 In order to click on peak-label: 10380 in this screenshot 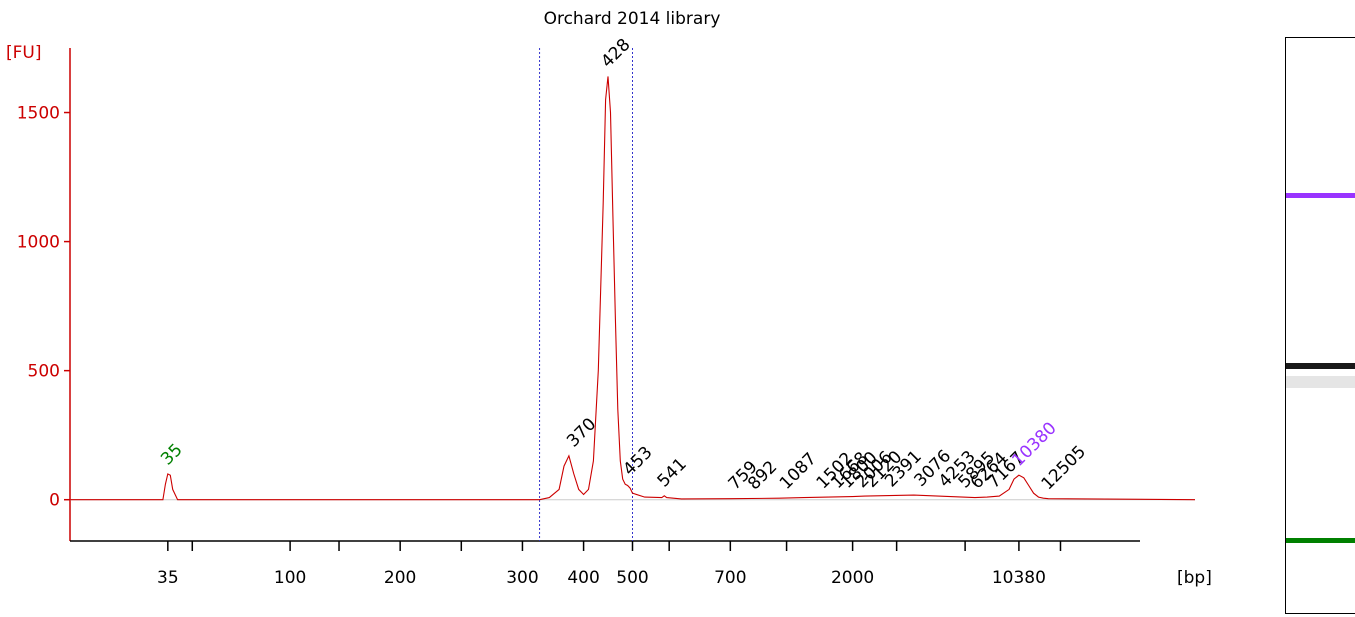, I will do `click(1034, 444)`.